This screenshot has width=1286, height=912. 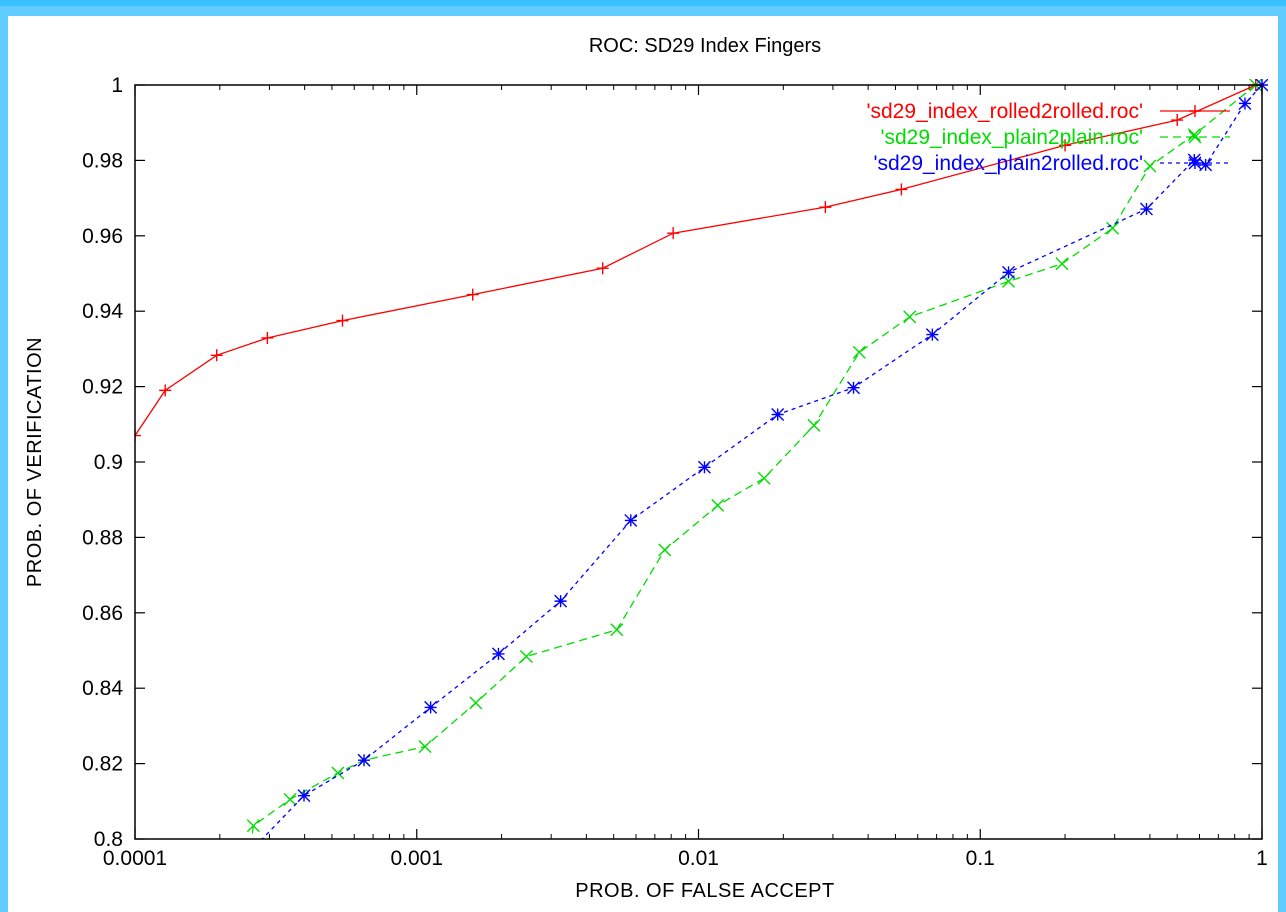 What do you see at coordinates (980, 858) in the screenshot?
I see `x-tick-label: 0.1` at bounding box center [980, 858].